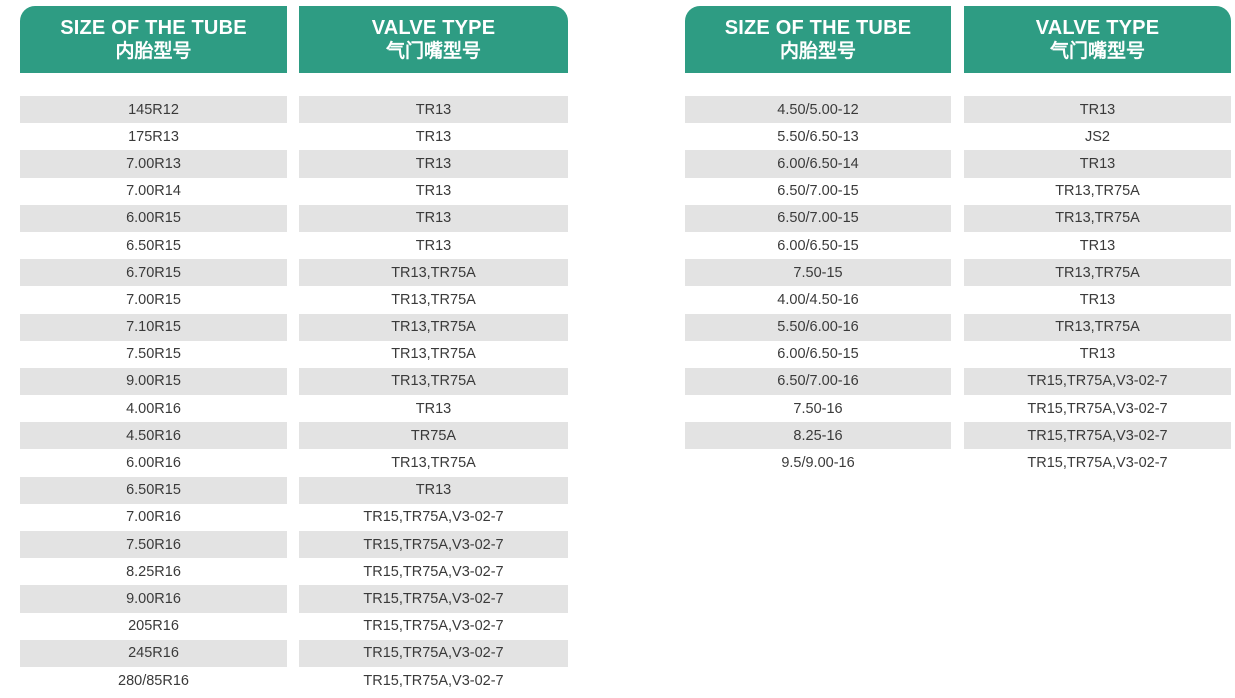 This screenshot has height=698, width=1235. What do you see at coordinates (153, 218) in the screenshot?
I see `tube-size-cell: 6.00R15` at bounding box center [153, 218].